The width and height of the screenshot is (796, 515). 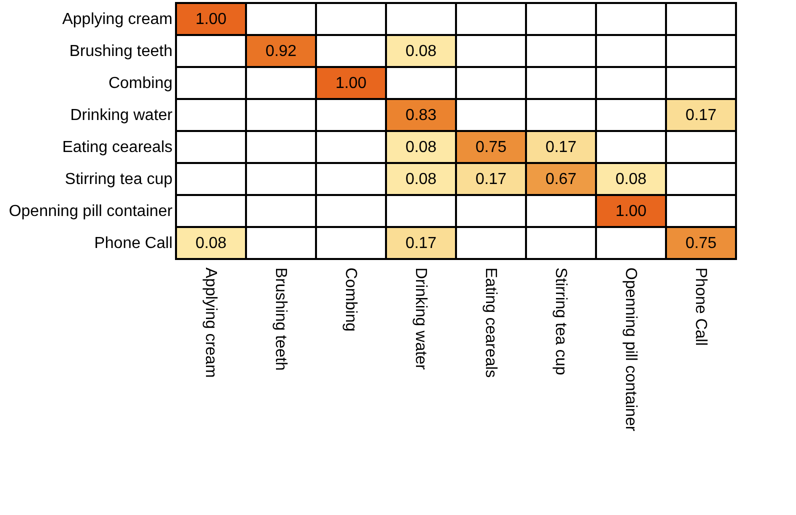 What do you see at coordinates (420, 319) in the screenshot?
I see `x-tick-label: Drinking water` at bounding box center [420, 319].